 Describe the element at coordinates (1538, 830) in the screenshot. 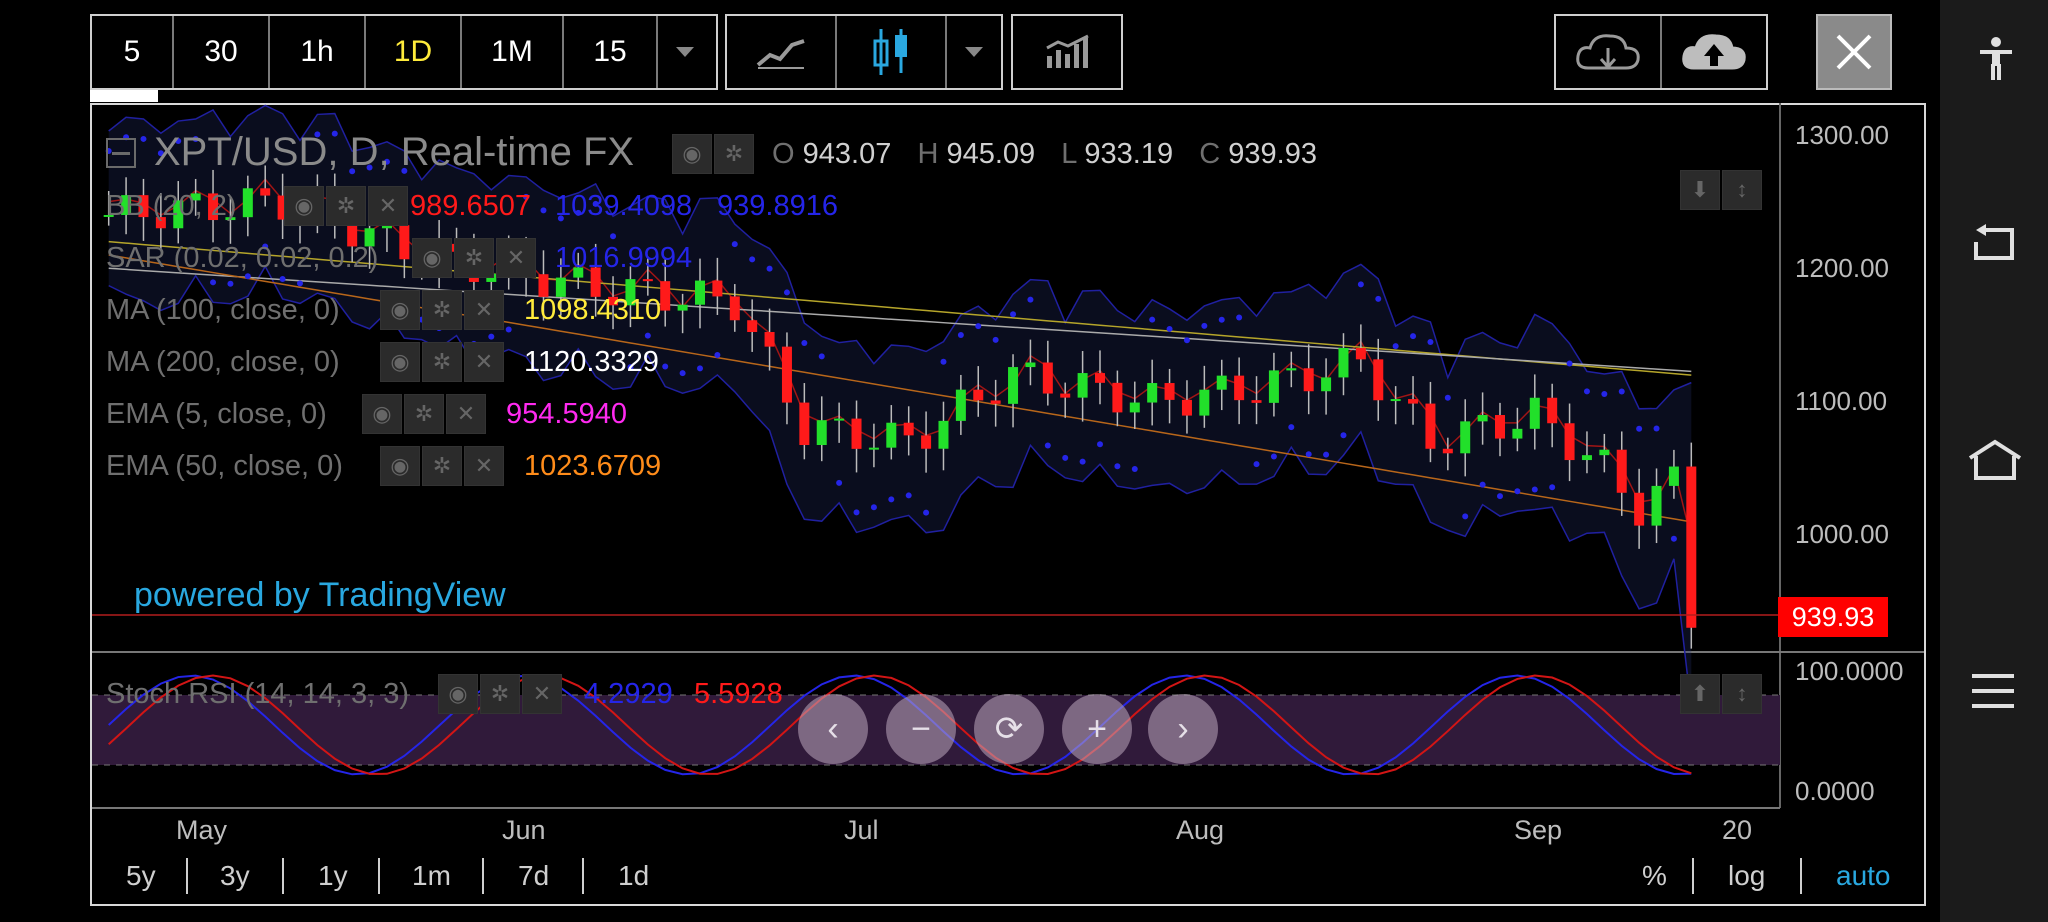

I see `time-tick: Sep` at that location.